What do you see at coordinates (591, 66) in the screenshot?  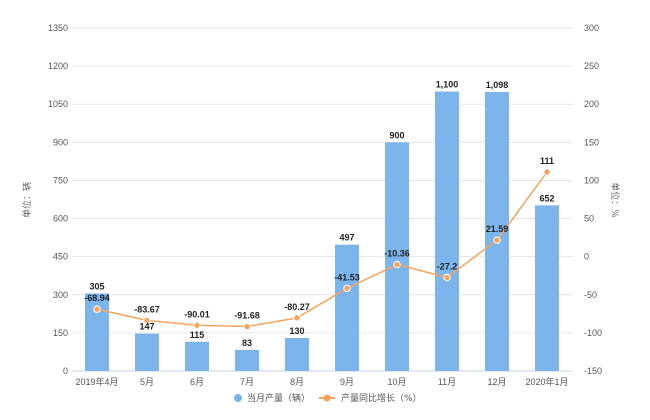 I see `right-axis-tick-label: 250` at bounding box center [591, 66].